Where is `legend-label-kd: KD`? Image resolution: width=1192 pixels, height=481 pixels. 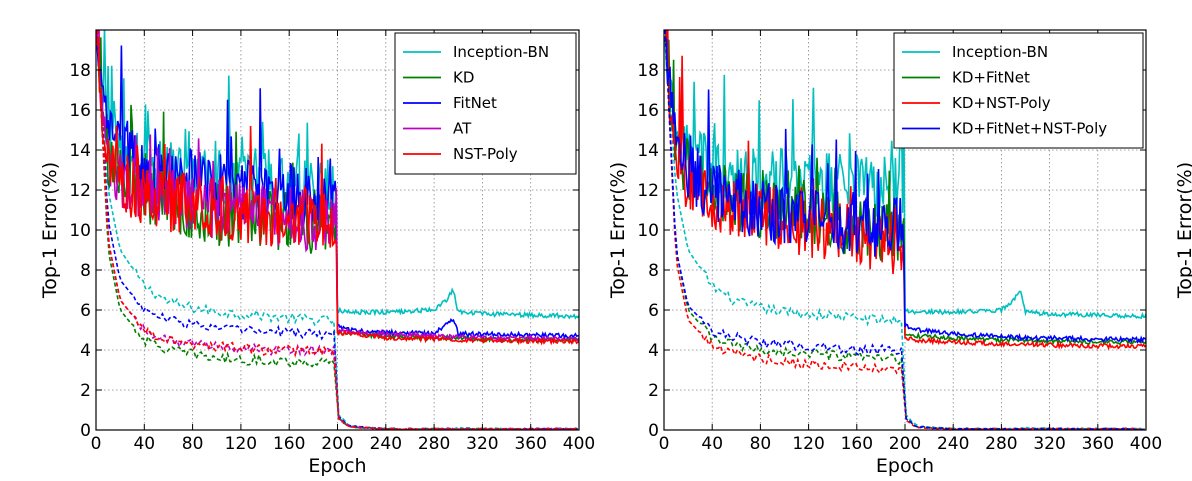
legend-label-kd: KD is located at coordinates (463, 78).